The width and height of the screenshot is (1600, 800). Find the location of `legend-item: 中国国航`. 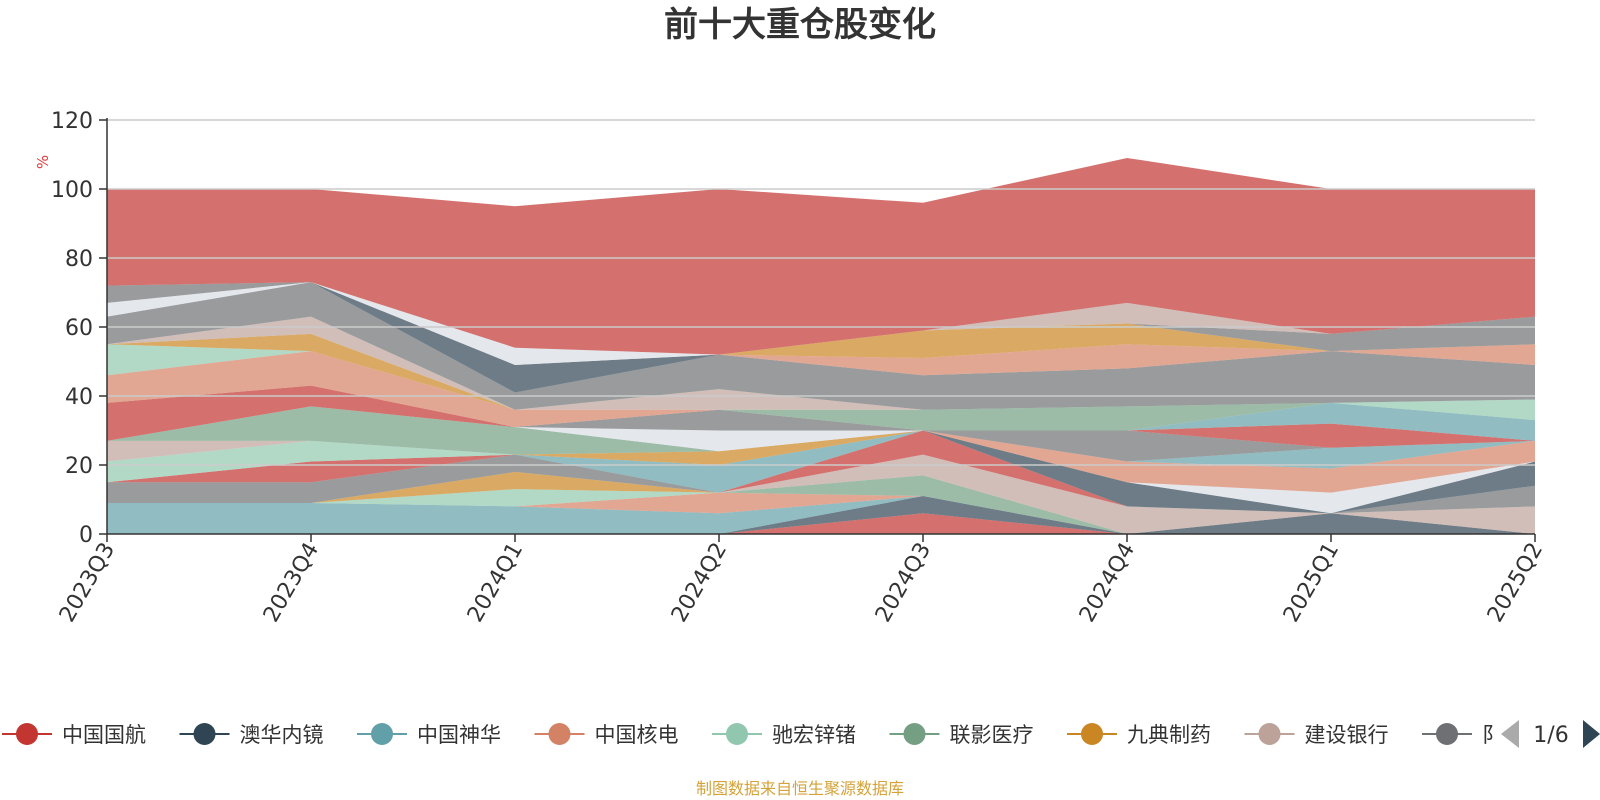

legend-item: 中国国航 is located at coordinates (74, 735).